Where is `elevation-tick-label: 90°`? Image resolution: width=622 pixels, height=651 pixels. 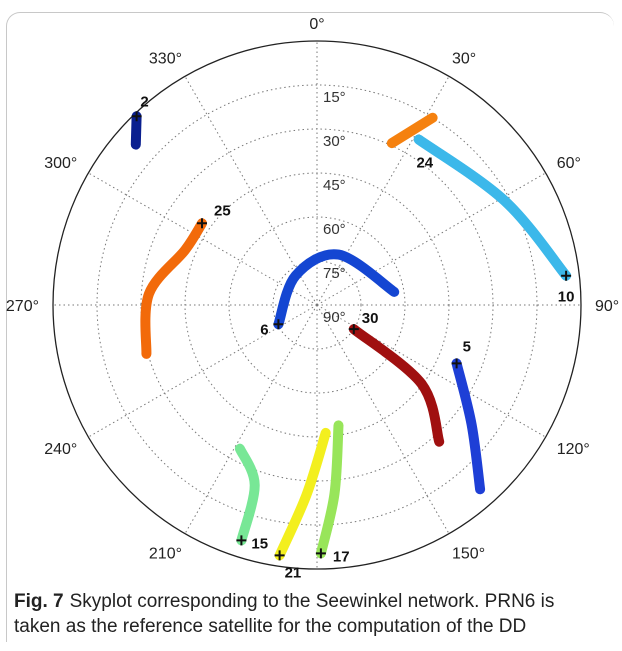 elevation-tick-label: 90° is located at coordinates (334, 317).